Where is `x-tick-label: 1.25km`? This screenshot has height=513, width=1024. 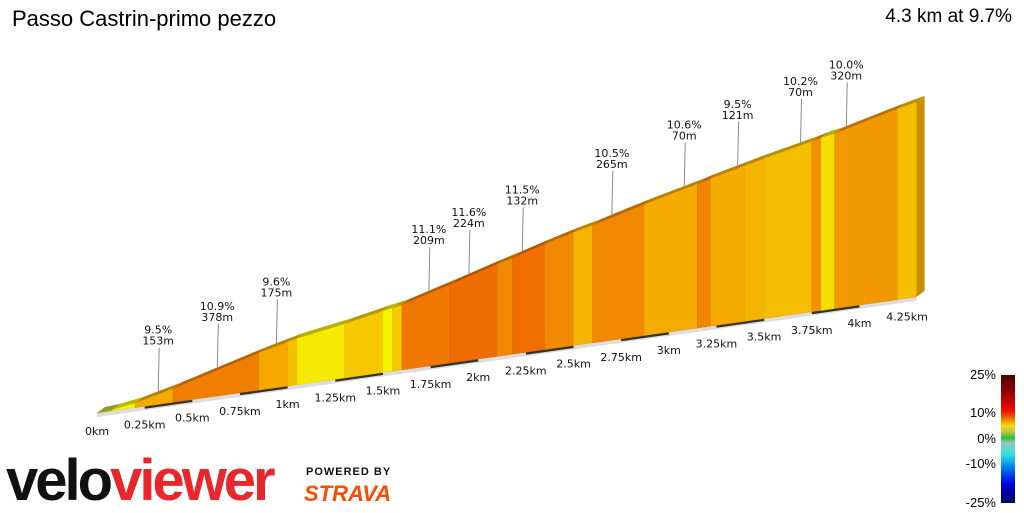 x-tick-label: 1.25km is located at coordinates (335, 397).